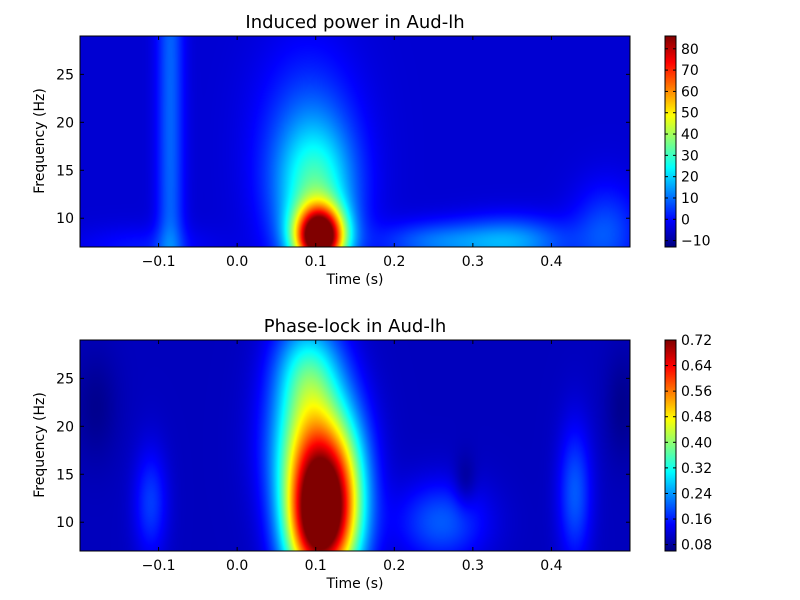 The image size is (800, 600). I want to click on colorbar-tick-label: 70, so click(690, 71).